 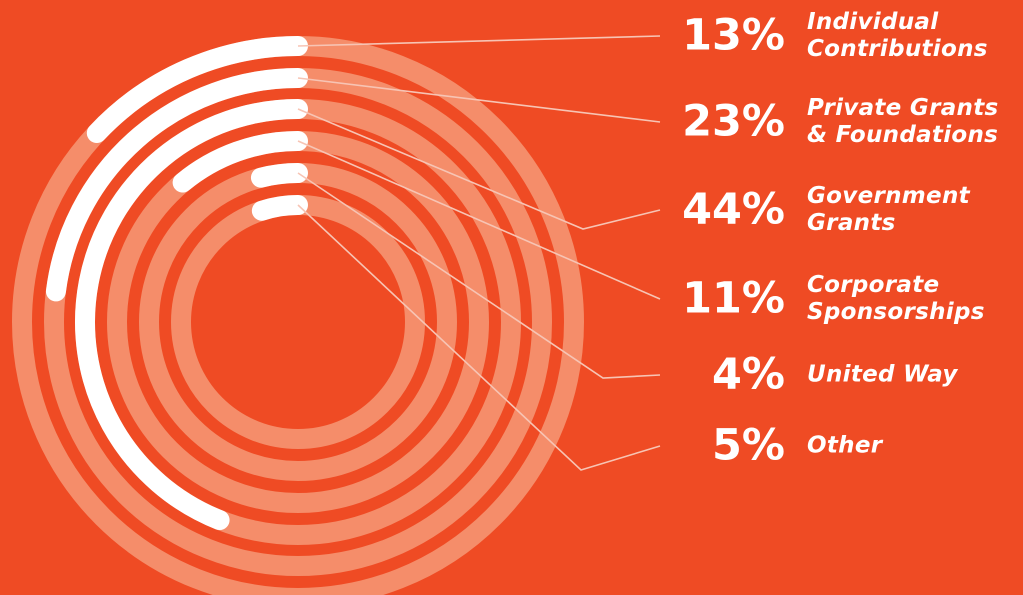 I want to click on category-label-line: Sponsorships, so click(x=896, y=312).